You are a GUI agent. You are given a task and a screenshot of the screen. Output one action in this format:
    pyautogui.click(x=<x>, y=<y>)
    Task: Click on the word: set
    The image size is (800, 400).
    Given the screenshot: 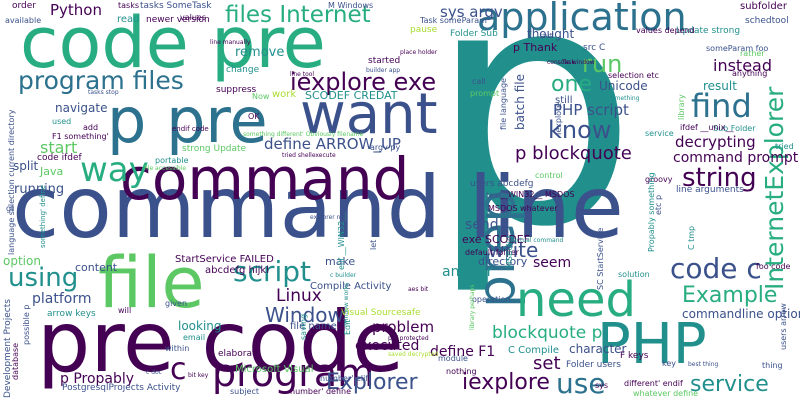 What is the action you would take?
    pyautogui.click(x=547, y=363)
    